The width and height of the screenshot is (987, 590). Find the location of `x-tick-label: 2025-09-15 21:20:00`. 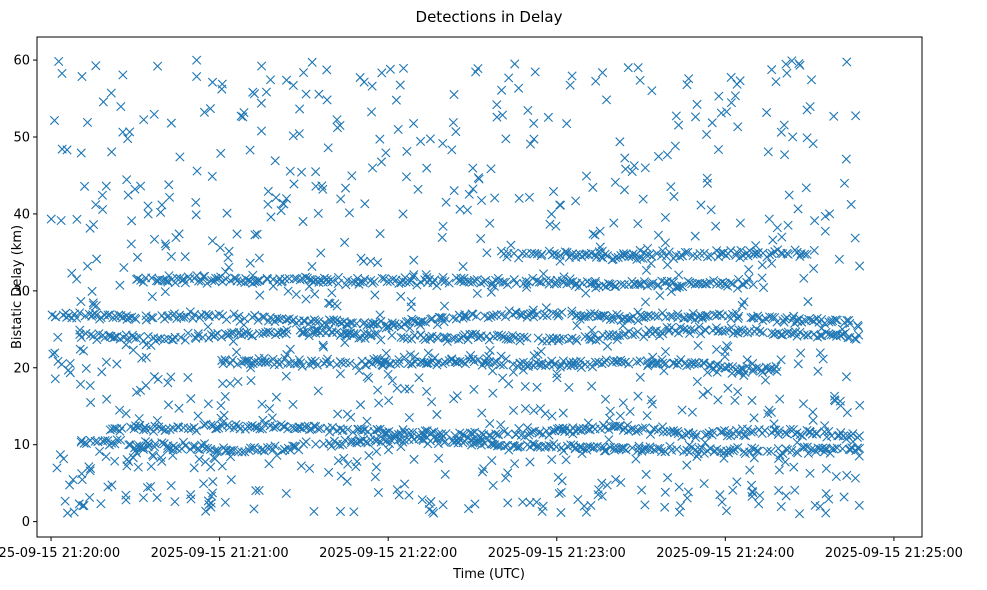

x-tick-label: 2025-09-15 21:20:00 is located at coordinates (60, 553).